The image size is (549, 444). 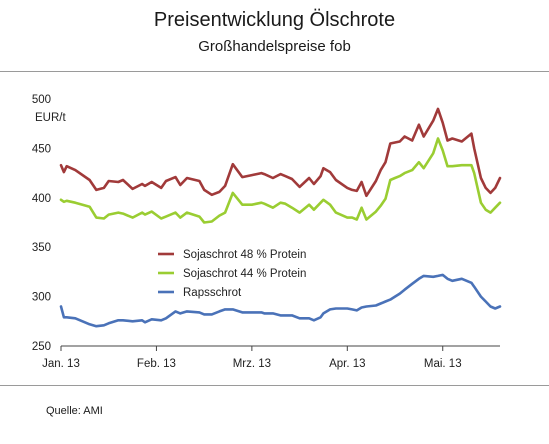 I want to click on chart-subtitle: Großhandelspreise fob, so click(x=274, y=46).